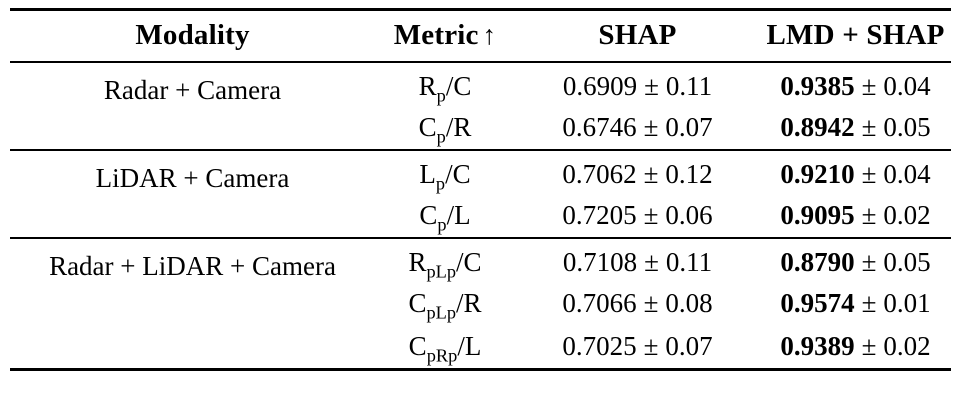  What do you see at coordinates (817, 346) in the screenshot?
I see `mean-value: 0.9389` at bounding box center [817, 346].